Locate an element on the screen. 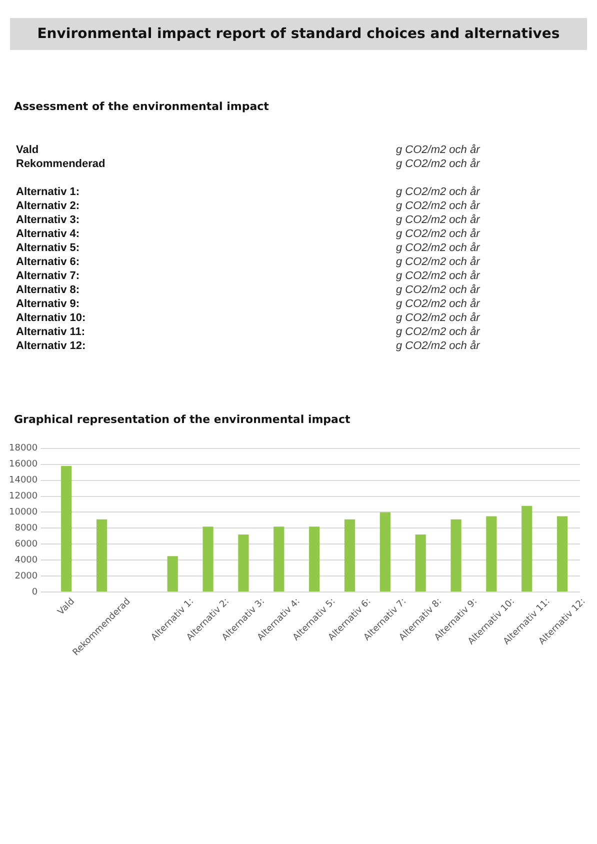  y-tick-label: 16000 is located at coordinates (23, 465).